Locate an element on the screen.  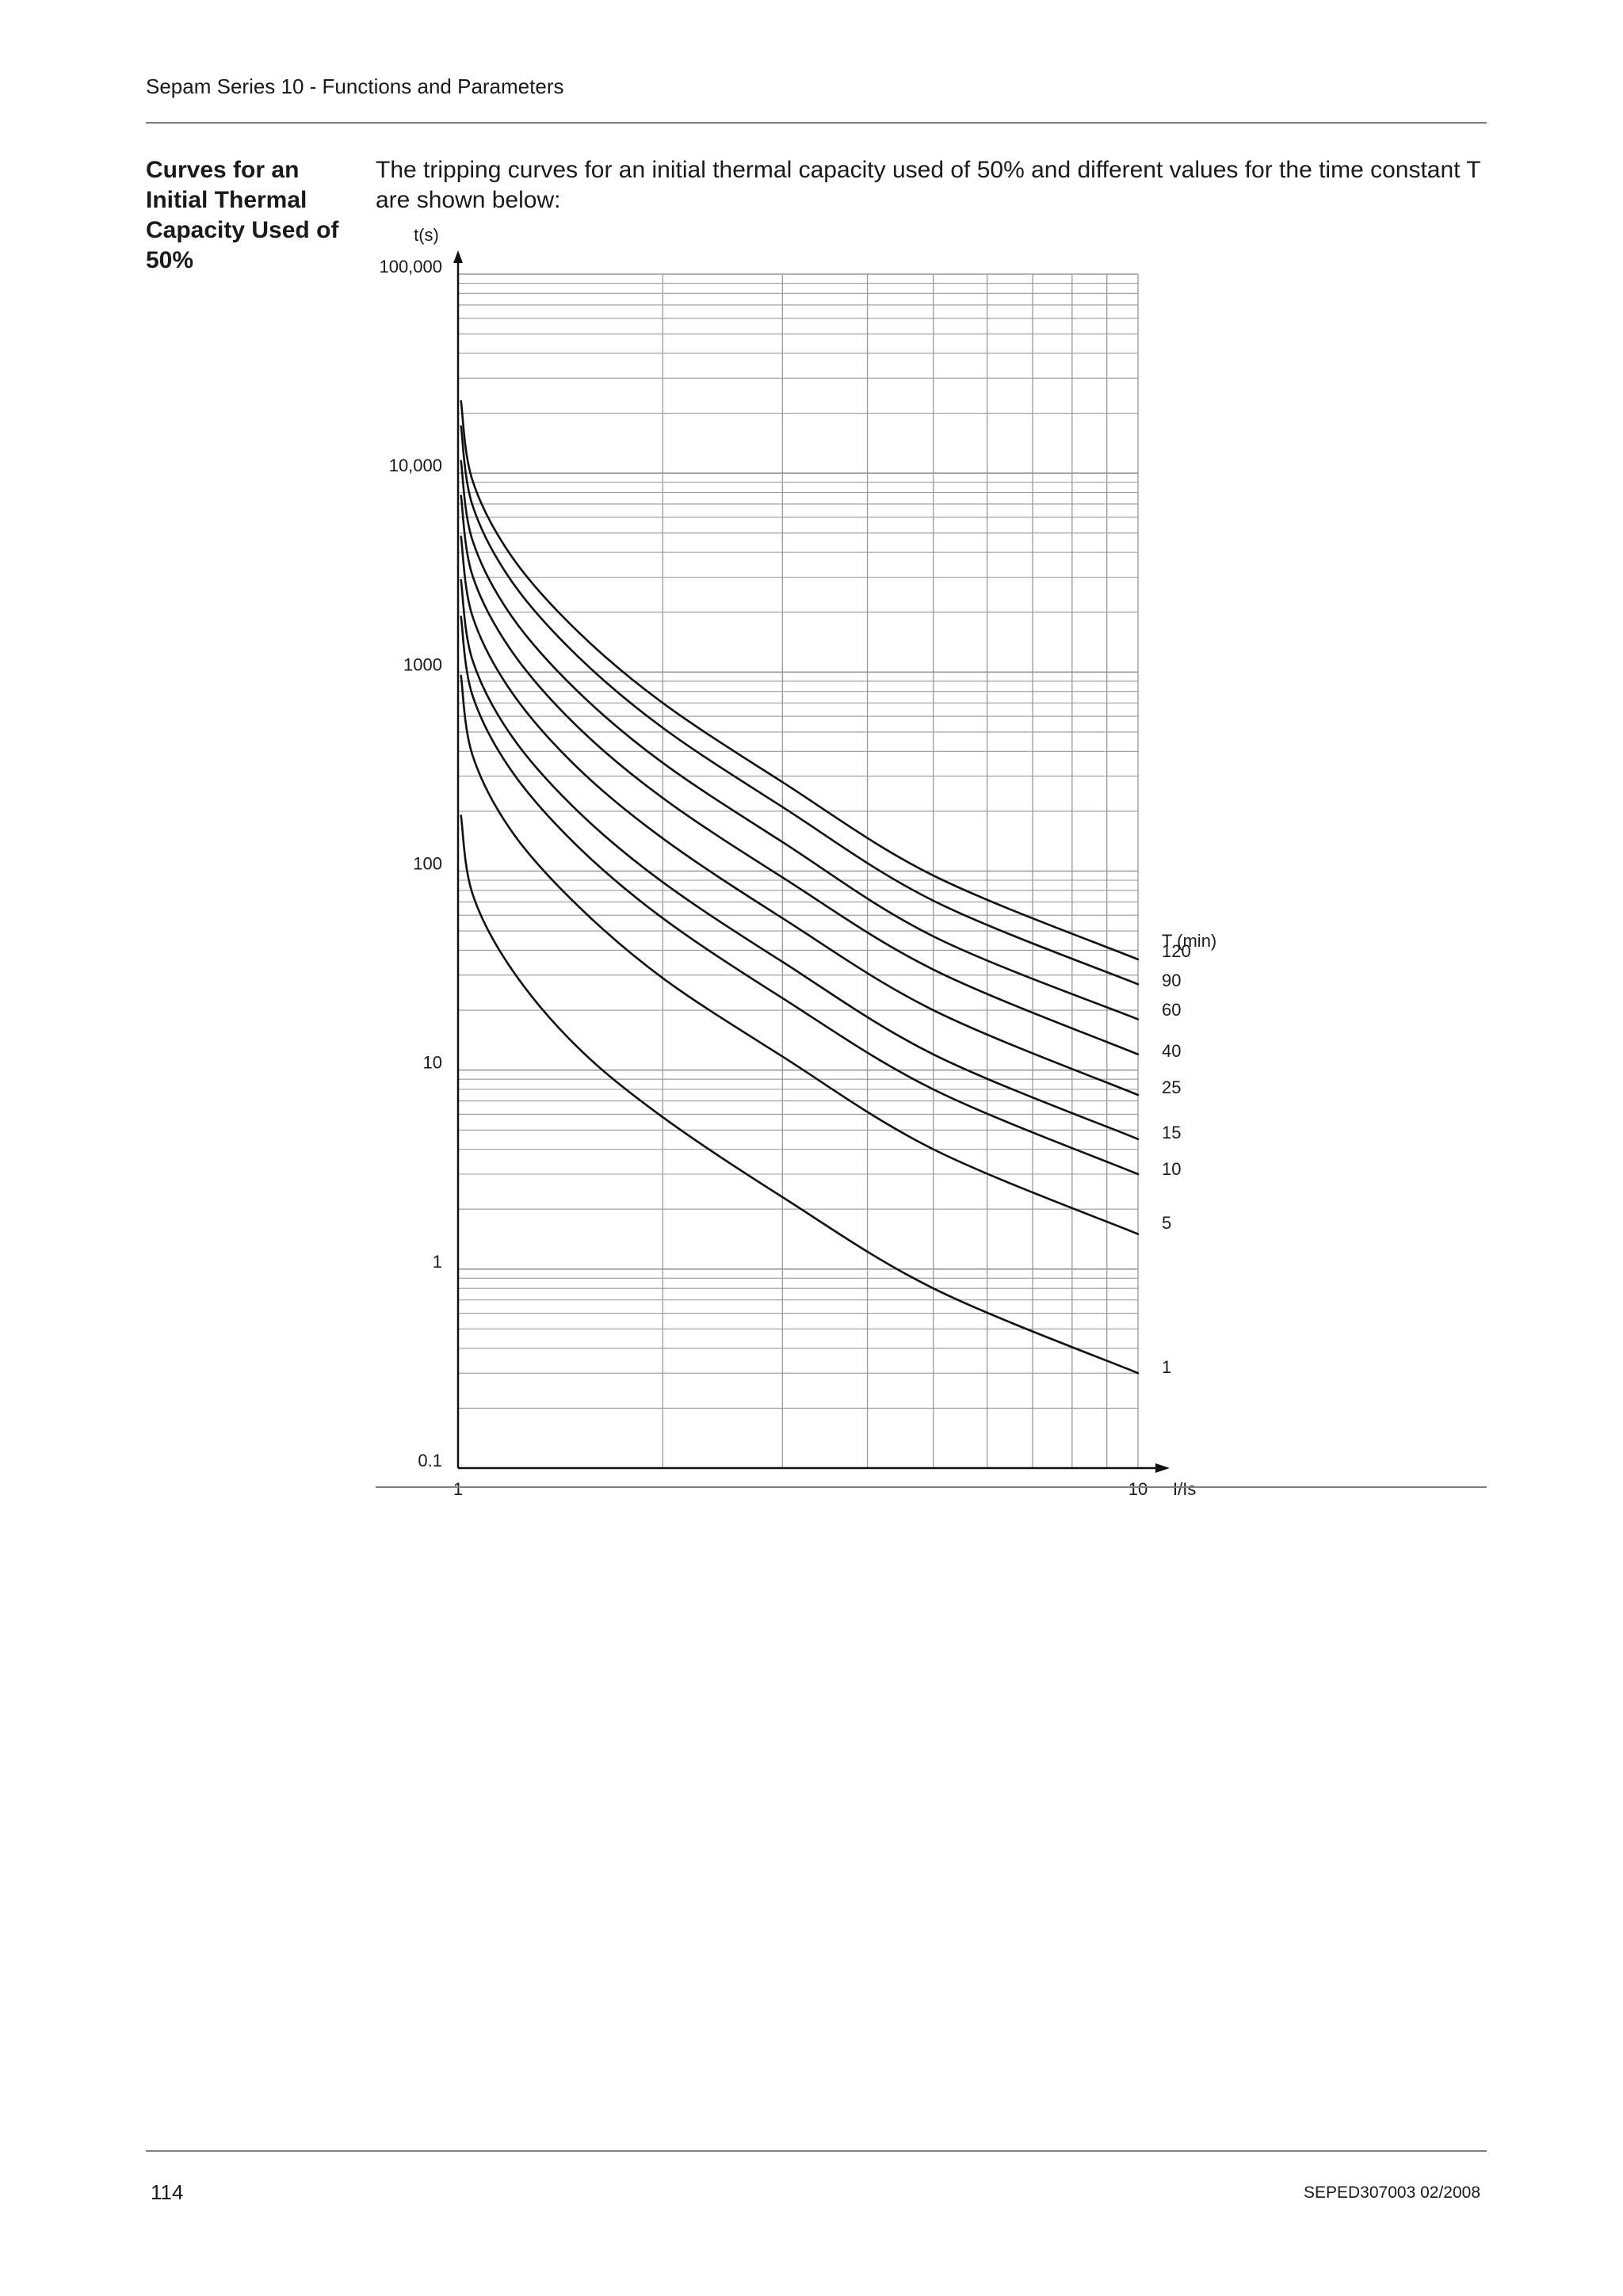
legend-title: T (min) is located at coordinates (1189, 941).